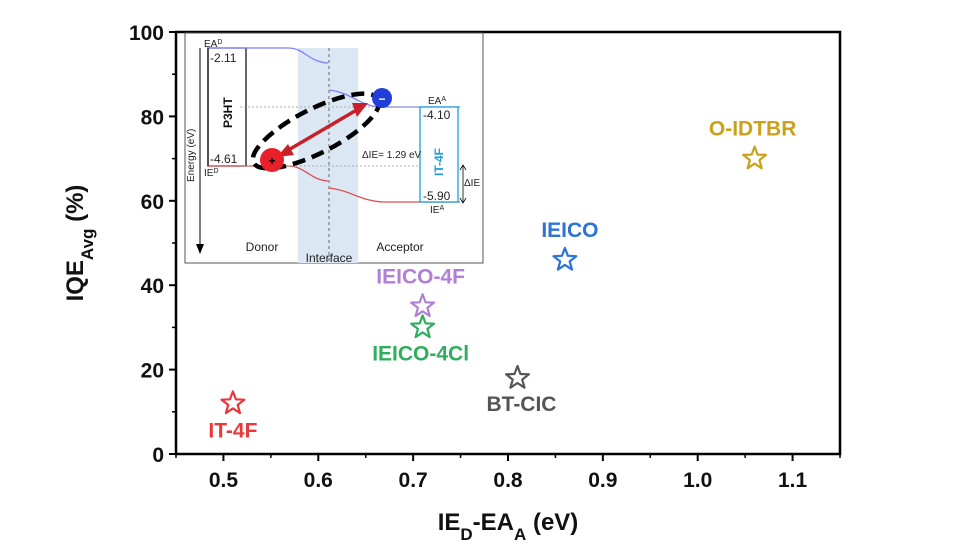 This screenshot has height=550, width=977. Describe the element at coordinates (152, 371) in the screenshot. I see `y-tick-label: 20` at that location.